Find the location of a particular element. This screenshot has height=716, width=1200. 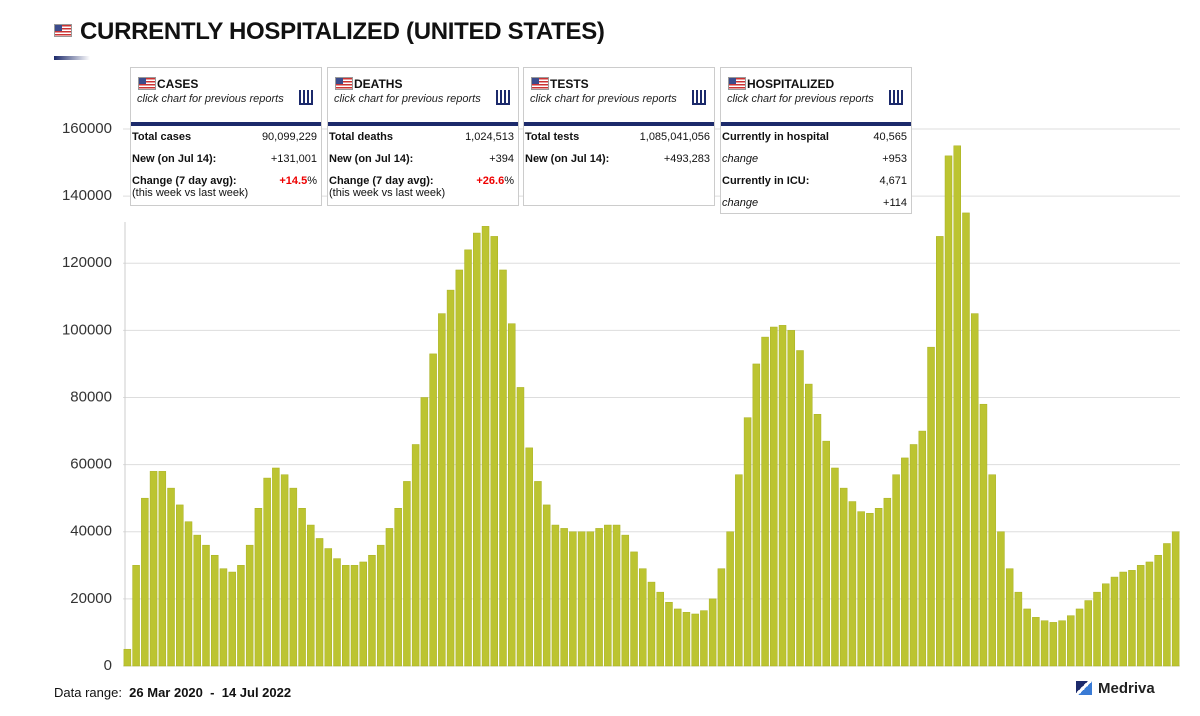

row-label: Change (7 day avg): is located at coordinates (381, 181).